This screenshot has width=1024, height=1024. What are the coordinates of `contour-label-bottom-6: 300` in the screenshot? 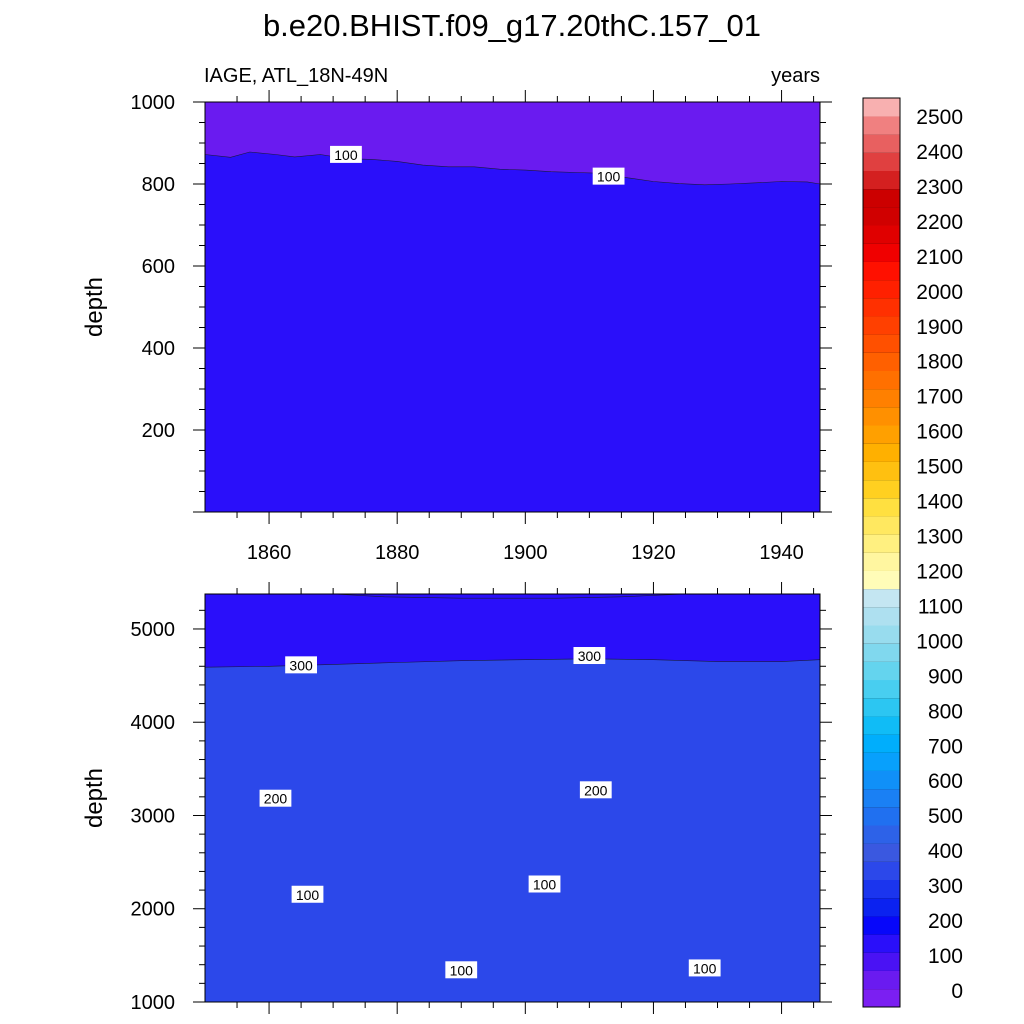 It's located at (301, 665).